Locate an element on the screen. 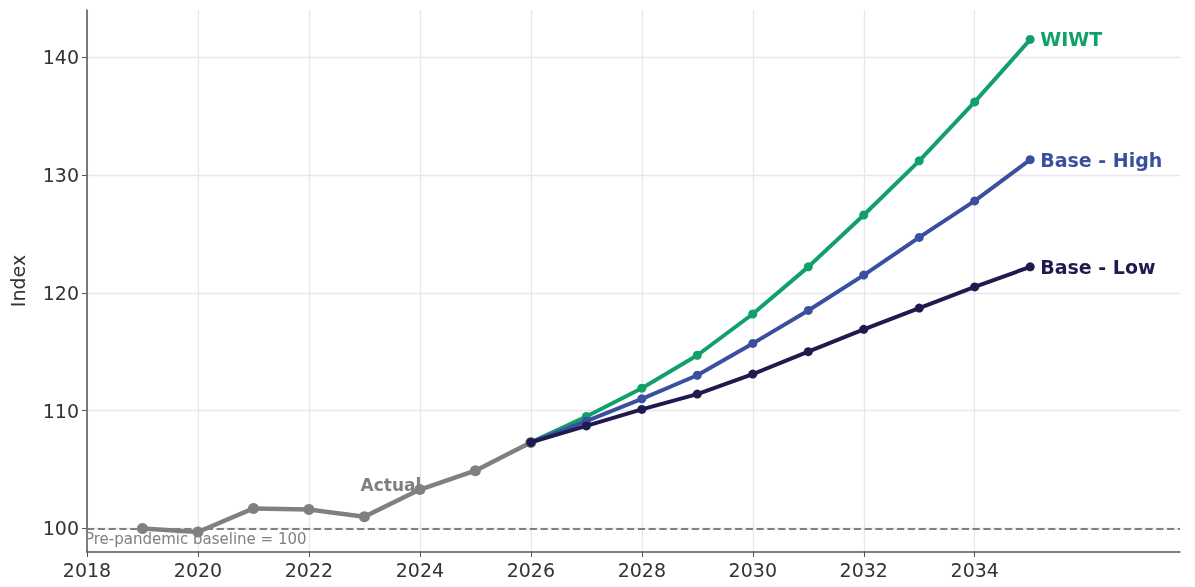  y-tick-label: 120 is located at coordinates (60, 292).